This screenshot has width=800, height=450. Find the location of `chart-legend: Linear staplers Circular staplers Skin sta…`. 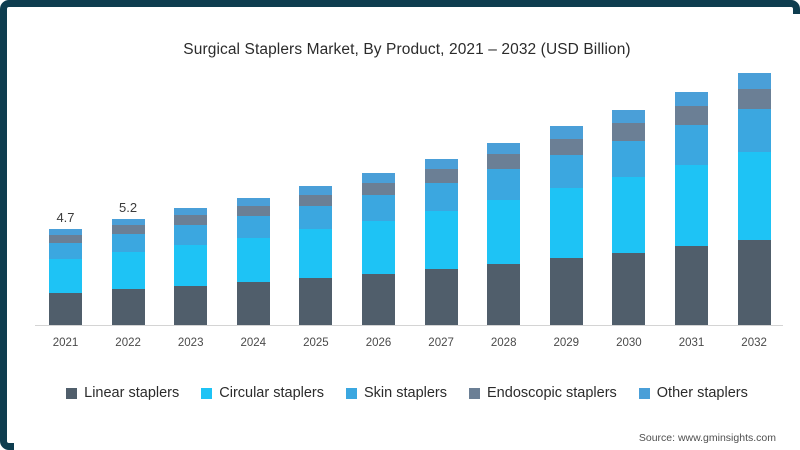

chart-legend: Linear staplers Circular staplers Skin sta… is located at coordinates (407, 393).